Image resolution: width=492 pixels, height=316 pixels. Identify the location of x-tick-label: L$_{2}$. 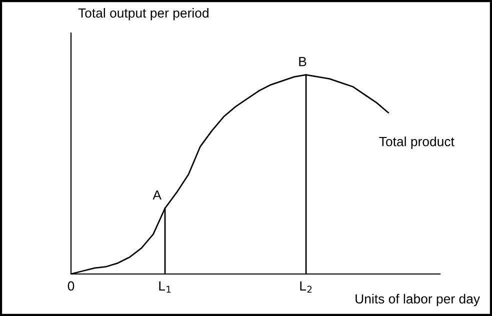
(306, 287).